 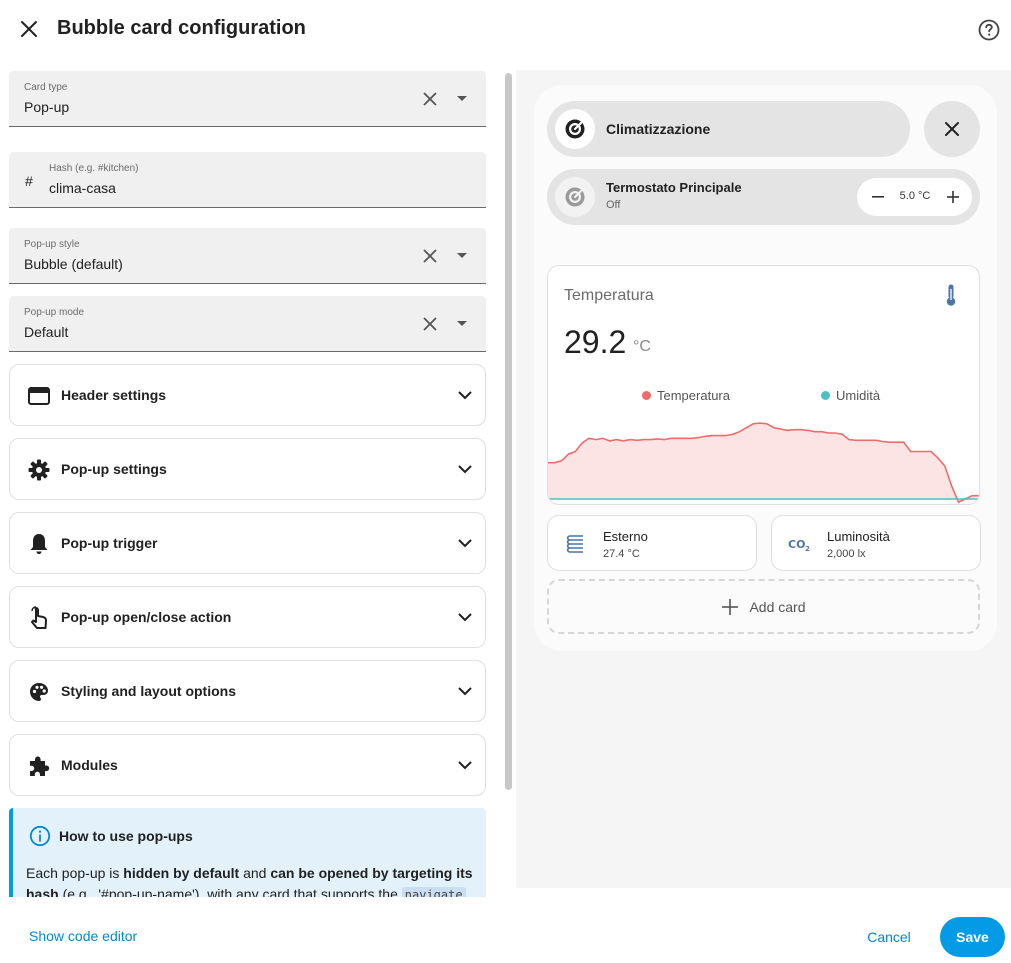 I want to click on mini-card-name: Luminosità, so click(x=858, y=536).